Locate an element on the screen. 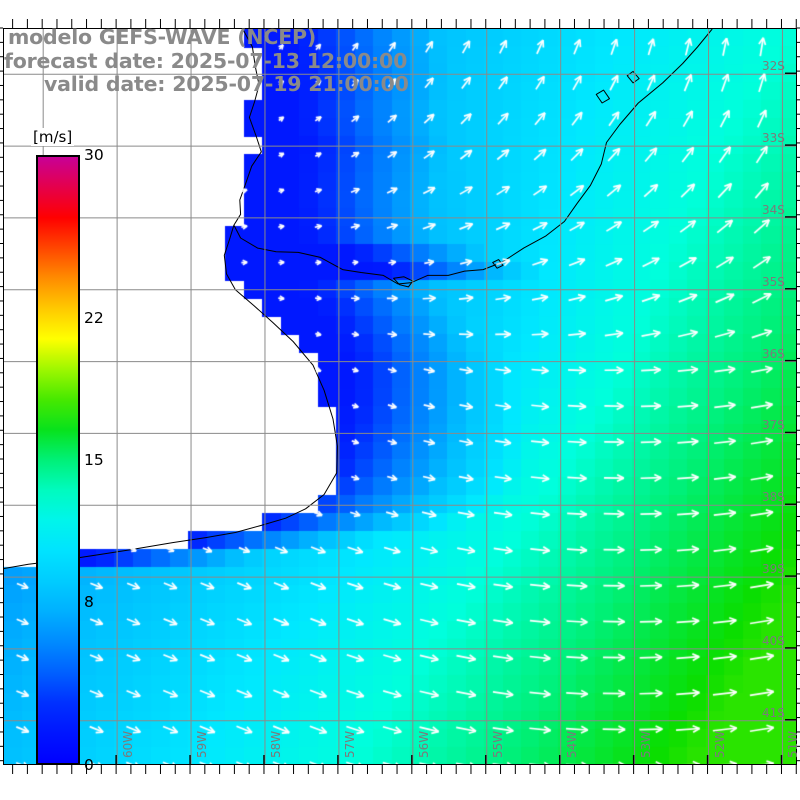  x-axis-label-59W: 59W is located at coordinates (202, 744).